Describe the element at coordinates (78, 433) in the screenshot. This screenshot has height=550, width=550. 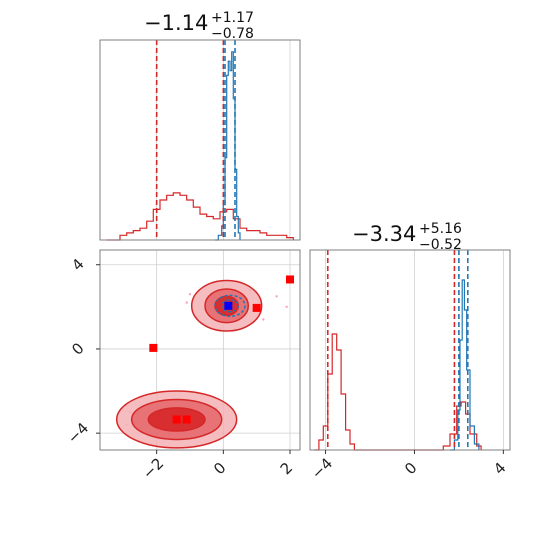
I see `joint-y-tick-label: −4` at that location.